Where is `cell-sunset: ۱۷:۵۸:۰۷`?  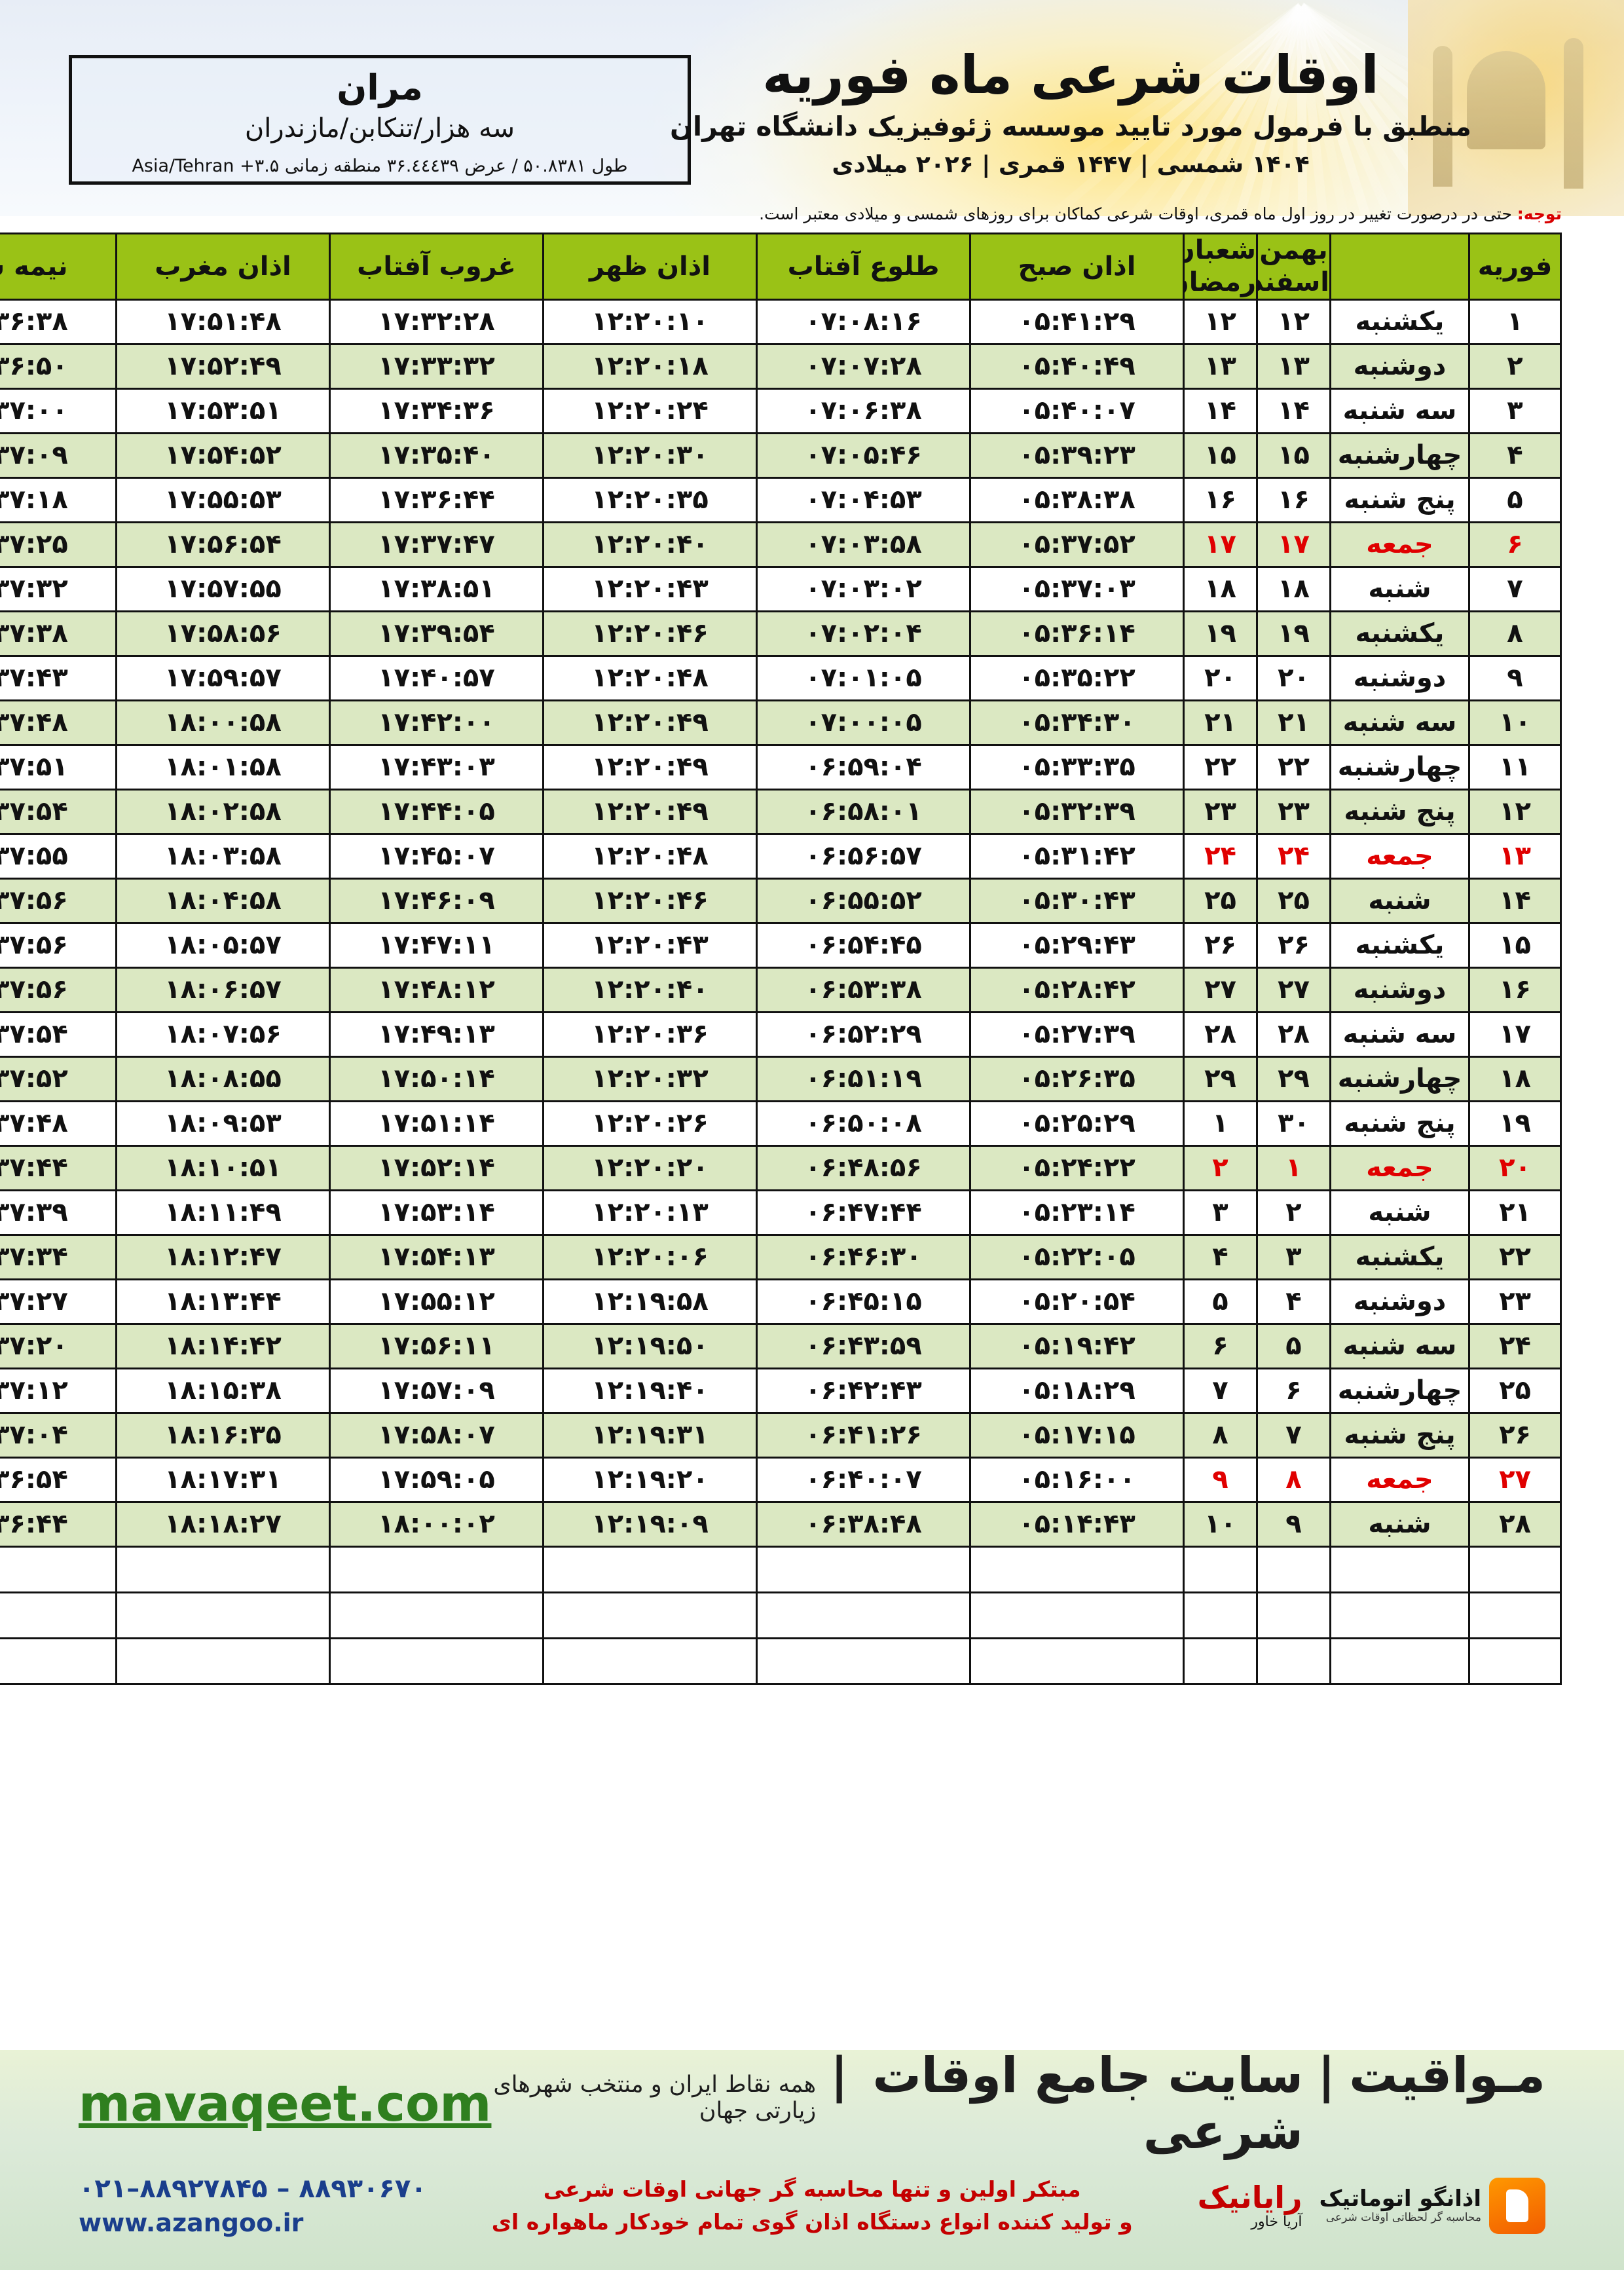
cell-sunset: ۱۷:۵۸:۰۷ is located at coordinates (436, 1435).